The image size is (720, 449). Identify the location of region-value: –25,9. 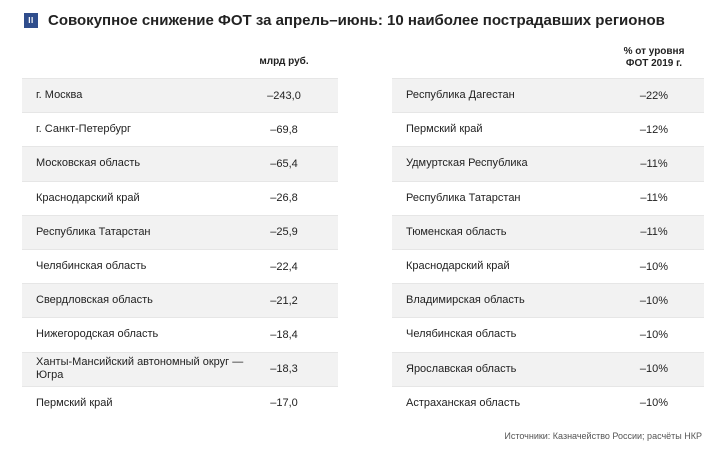
(284, 232).